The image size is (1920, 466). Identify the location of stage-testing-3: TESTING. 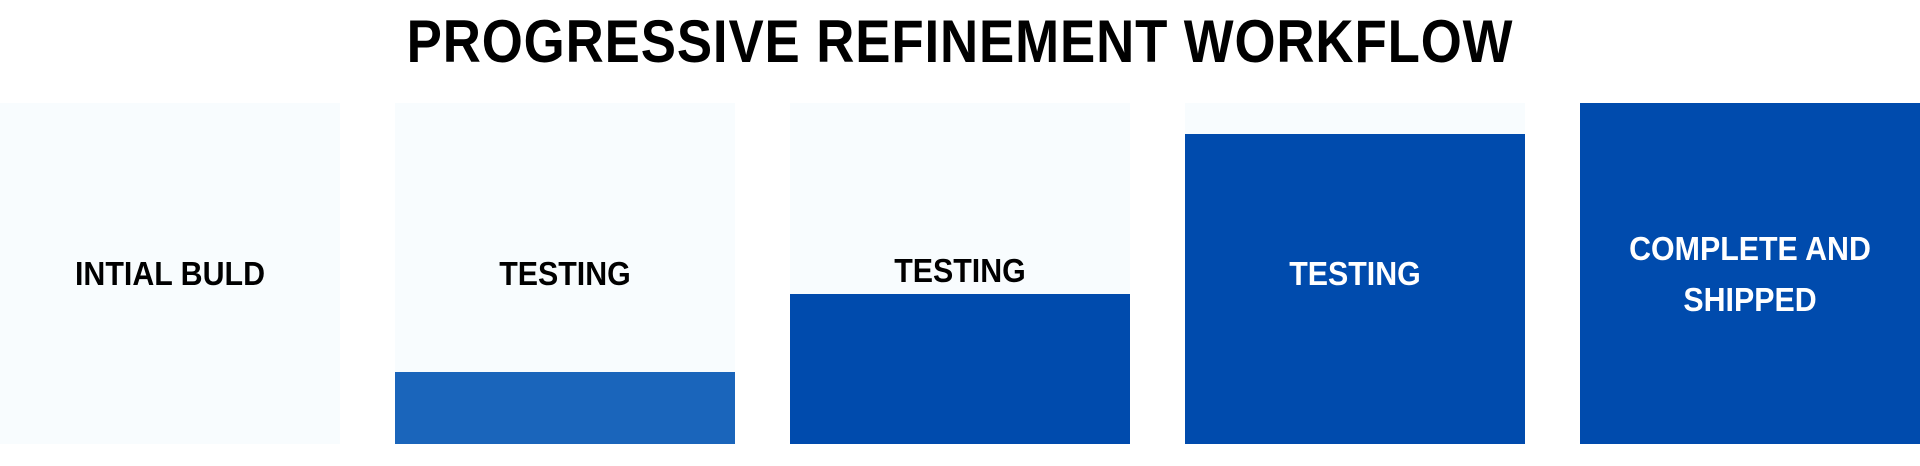
(1355, 273).